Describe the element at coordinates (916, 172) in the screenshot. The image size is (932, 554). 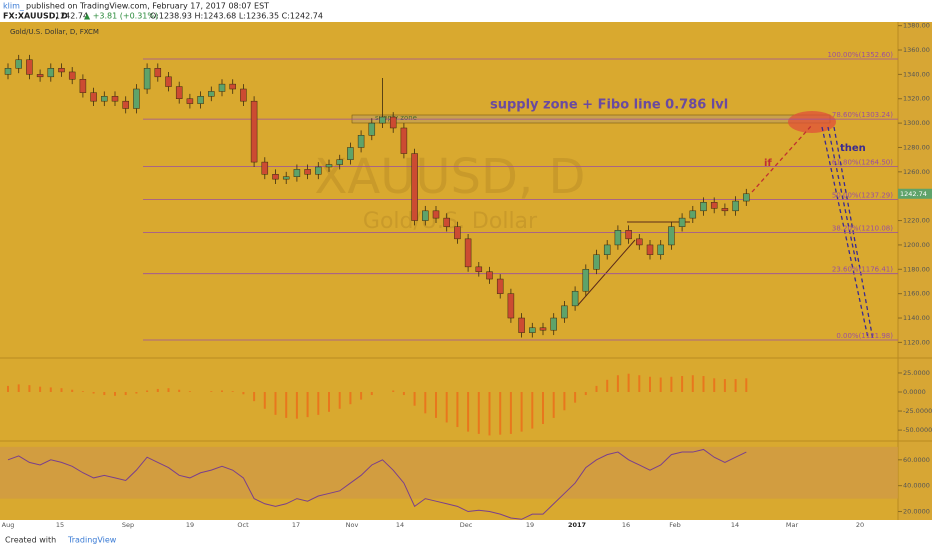
I see `y-tick-label: 1260.00` at that location.